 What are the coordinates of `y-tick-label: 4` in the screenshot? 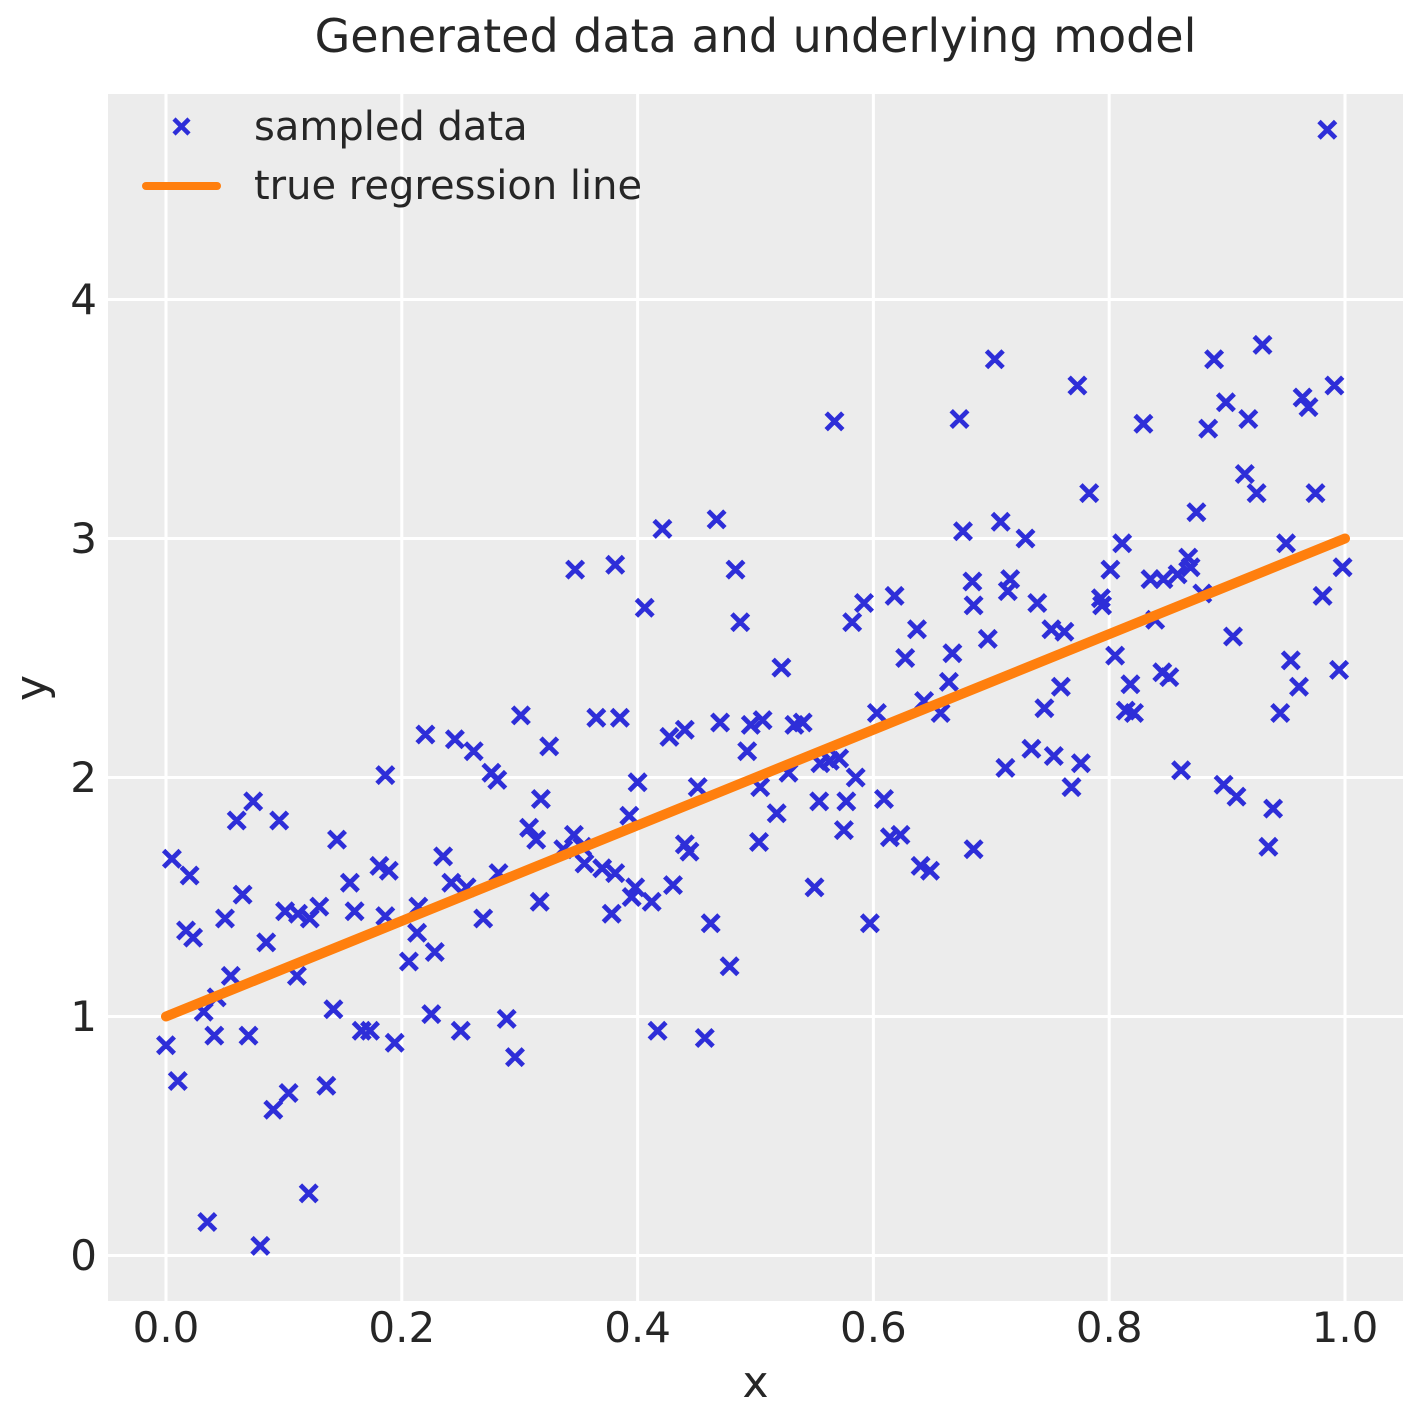 It's located at (83, 299).